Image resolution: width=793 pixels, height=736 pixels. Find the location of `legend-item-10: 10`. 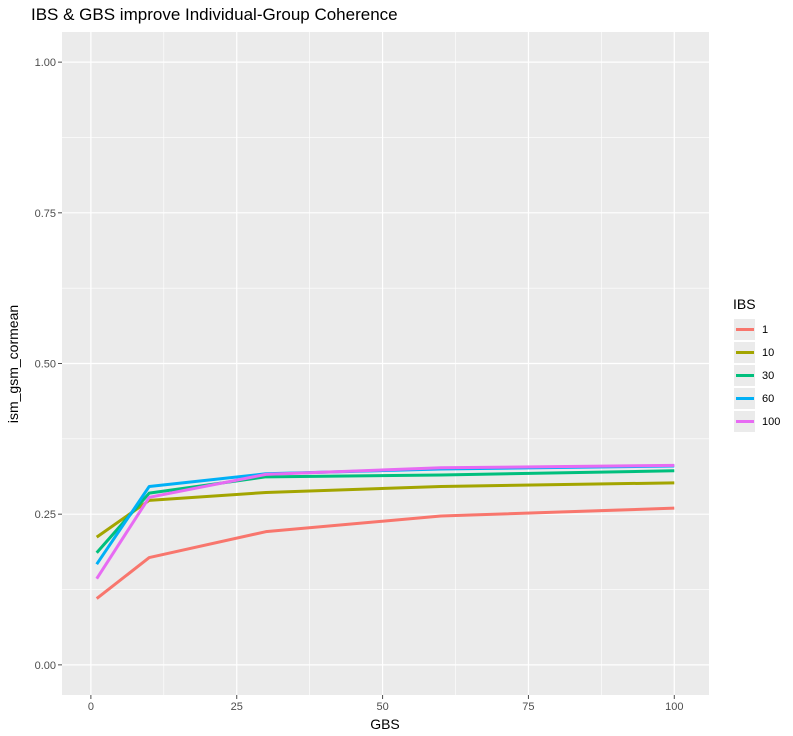

legend-item-10: 10 is located at coordinates (756, 352).